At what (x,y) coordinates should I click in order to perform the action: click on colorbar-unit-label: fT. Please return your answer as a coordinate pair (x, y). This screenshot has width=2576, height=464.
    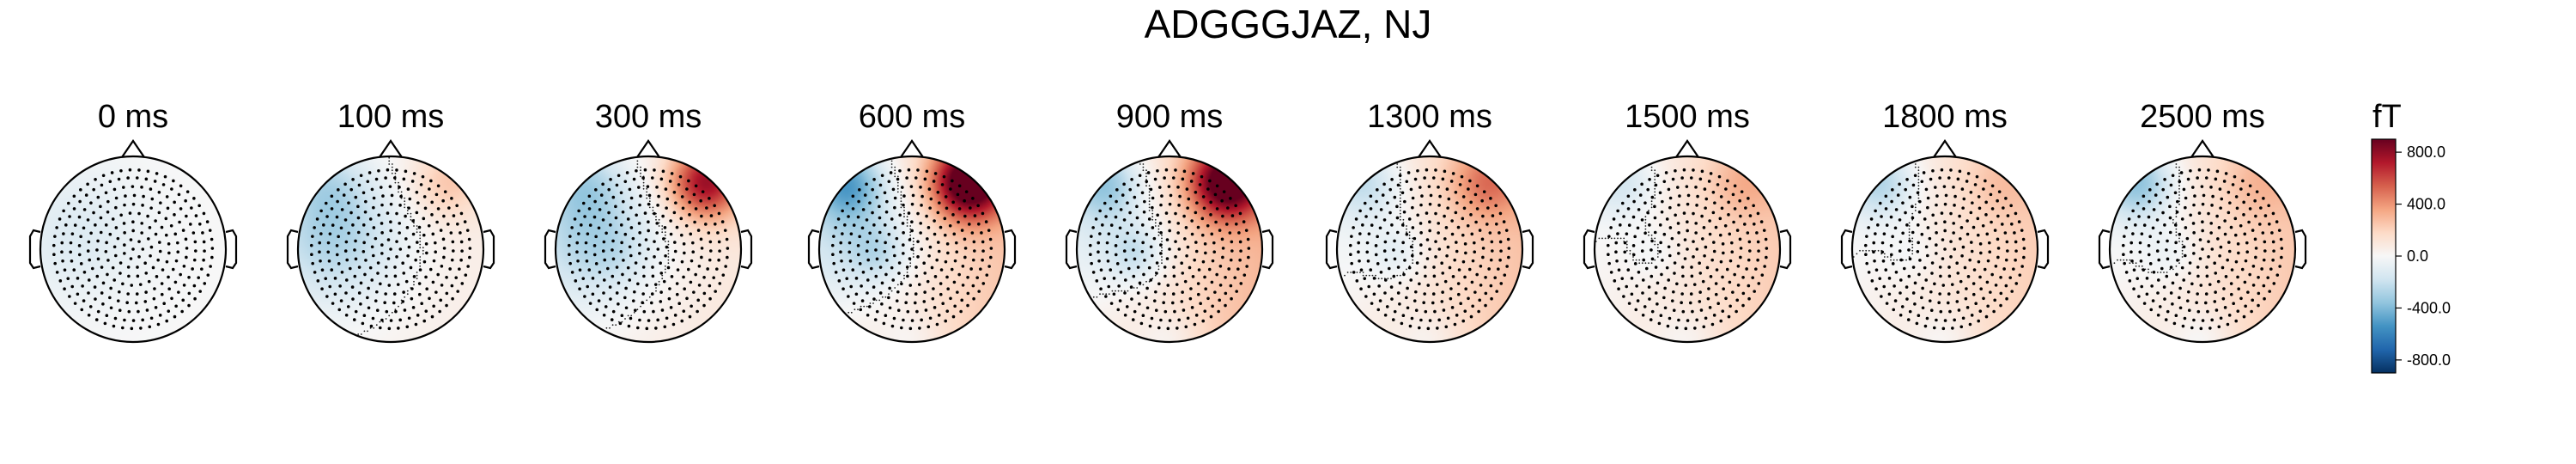
    Looking at the image, I should click on (2387, 117).